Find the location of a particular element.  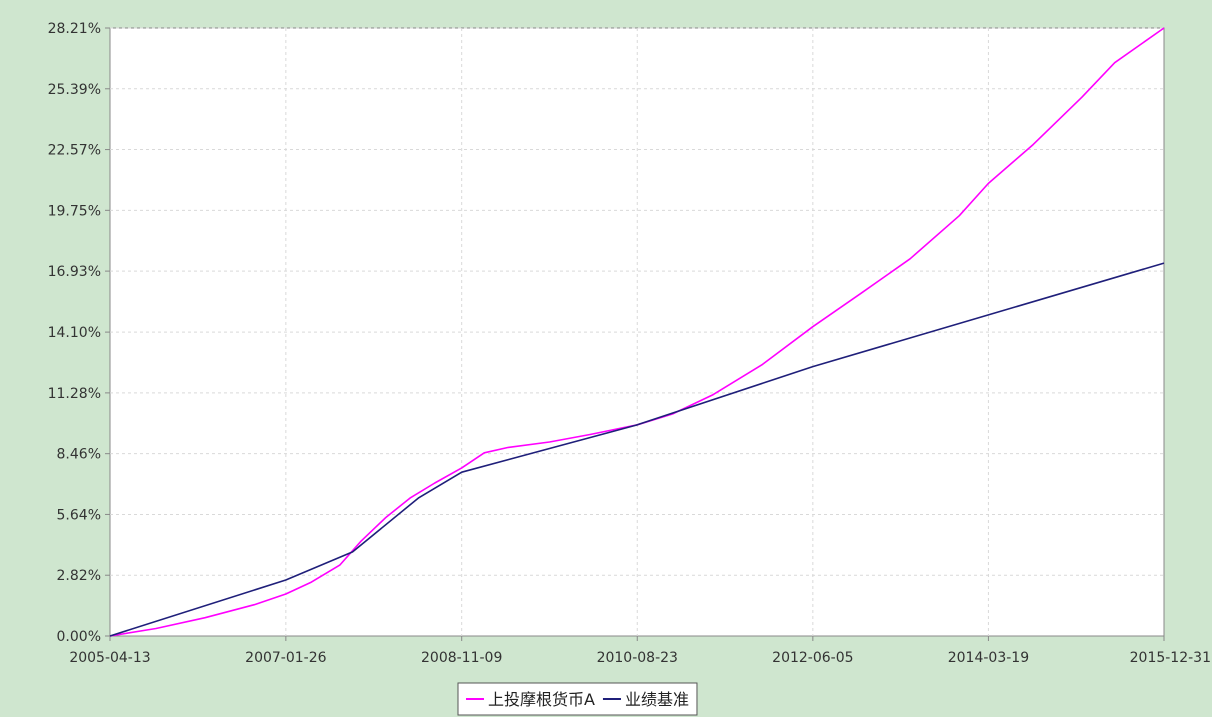

y-tick-label: 5.64% is located at coordinates (79, 515).